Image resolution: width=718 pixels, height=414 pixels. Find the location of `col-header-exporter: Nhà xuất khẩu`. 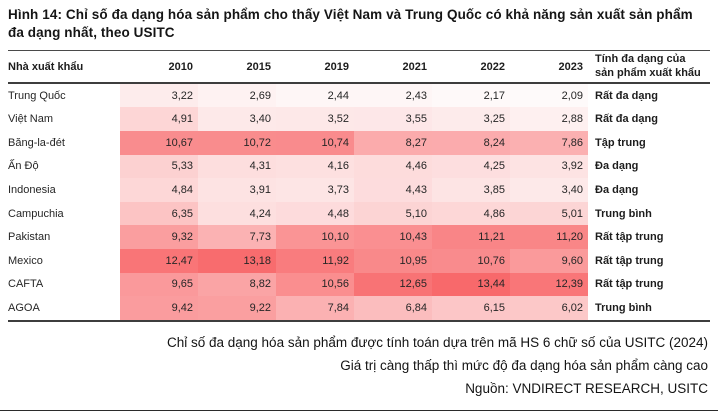

col-header-exporter: Nhà xuất khẩu is located at coordinates (46, 66).